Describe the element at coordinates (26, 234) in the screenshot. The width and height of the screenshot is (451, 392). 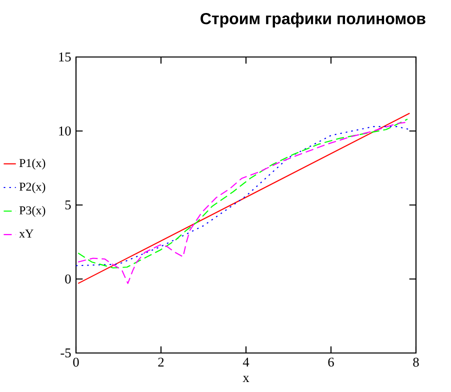
I see `legend-label: xY` at that location.